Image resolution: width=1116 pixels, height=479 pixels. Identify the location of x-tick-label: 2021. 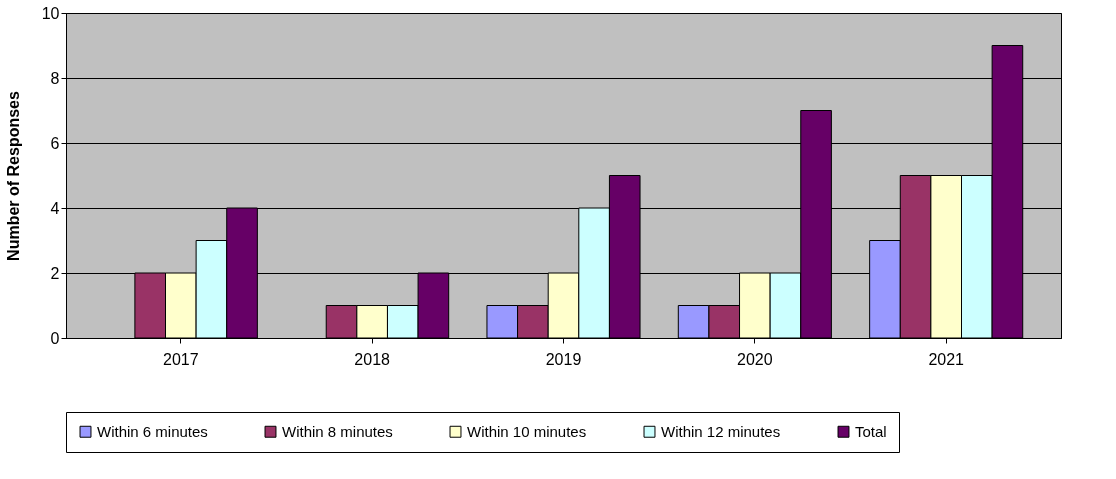
(946, 359).